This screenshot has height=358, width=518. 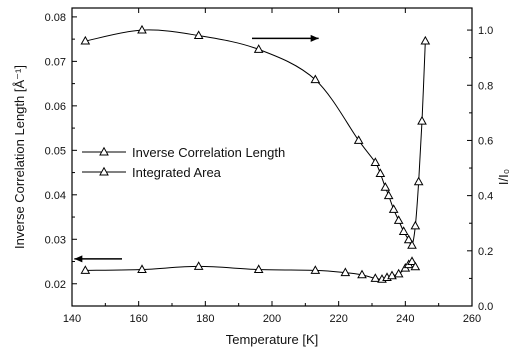 What do you see at coordinates (472, 319) in the screenshot?
I see `x-tick-label: 260` at bounding box center [472, 319].